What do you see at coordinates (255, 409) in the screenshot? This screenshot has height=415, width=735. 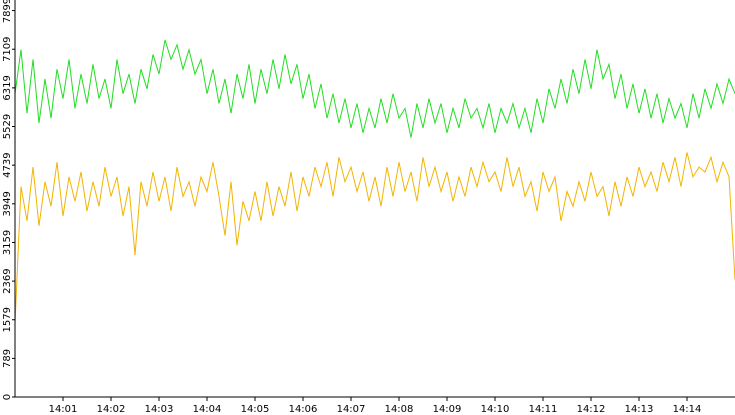 I see `x-tick-label: 14:05` at bounding box center [255, 409].